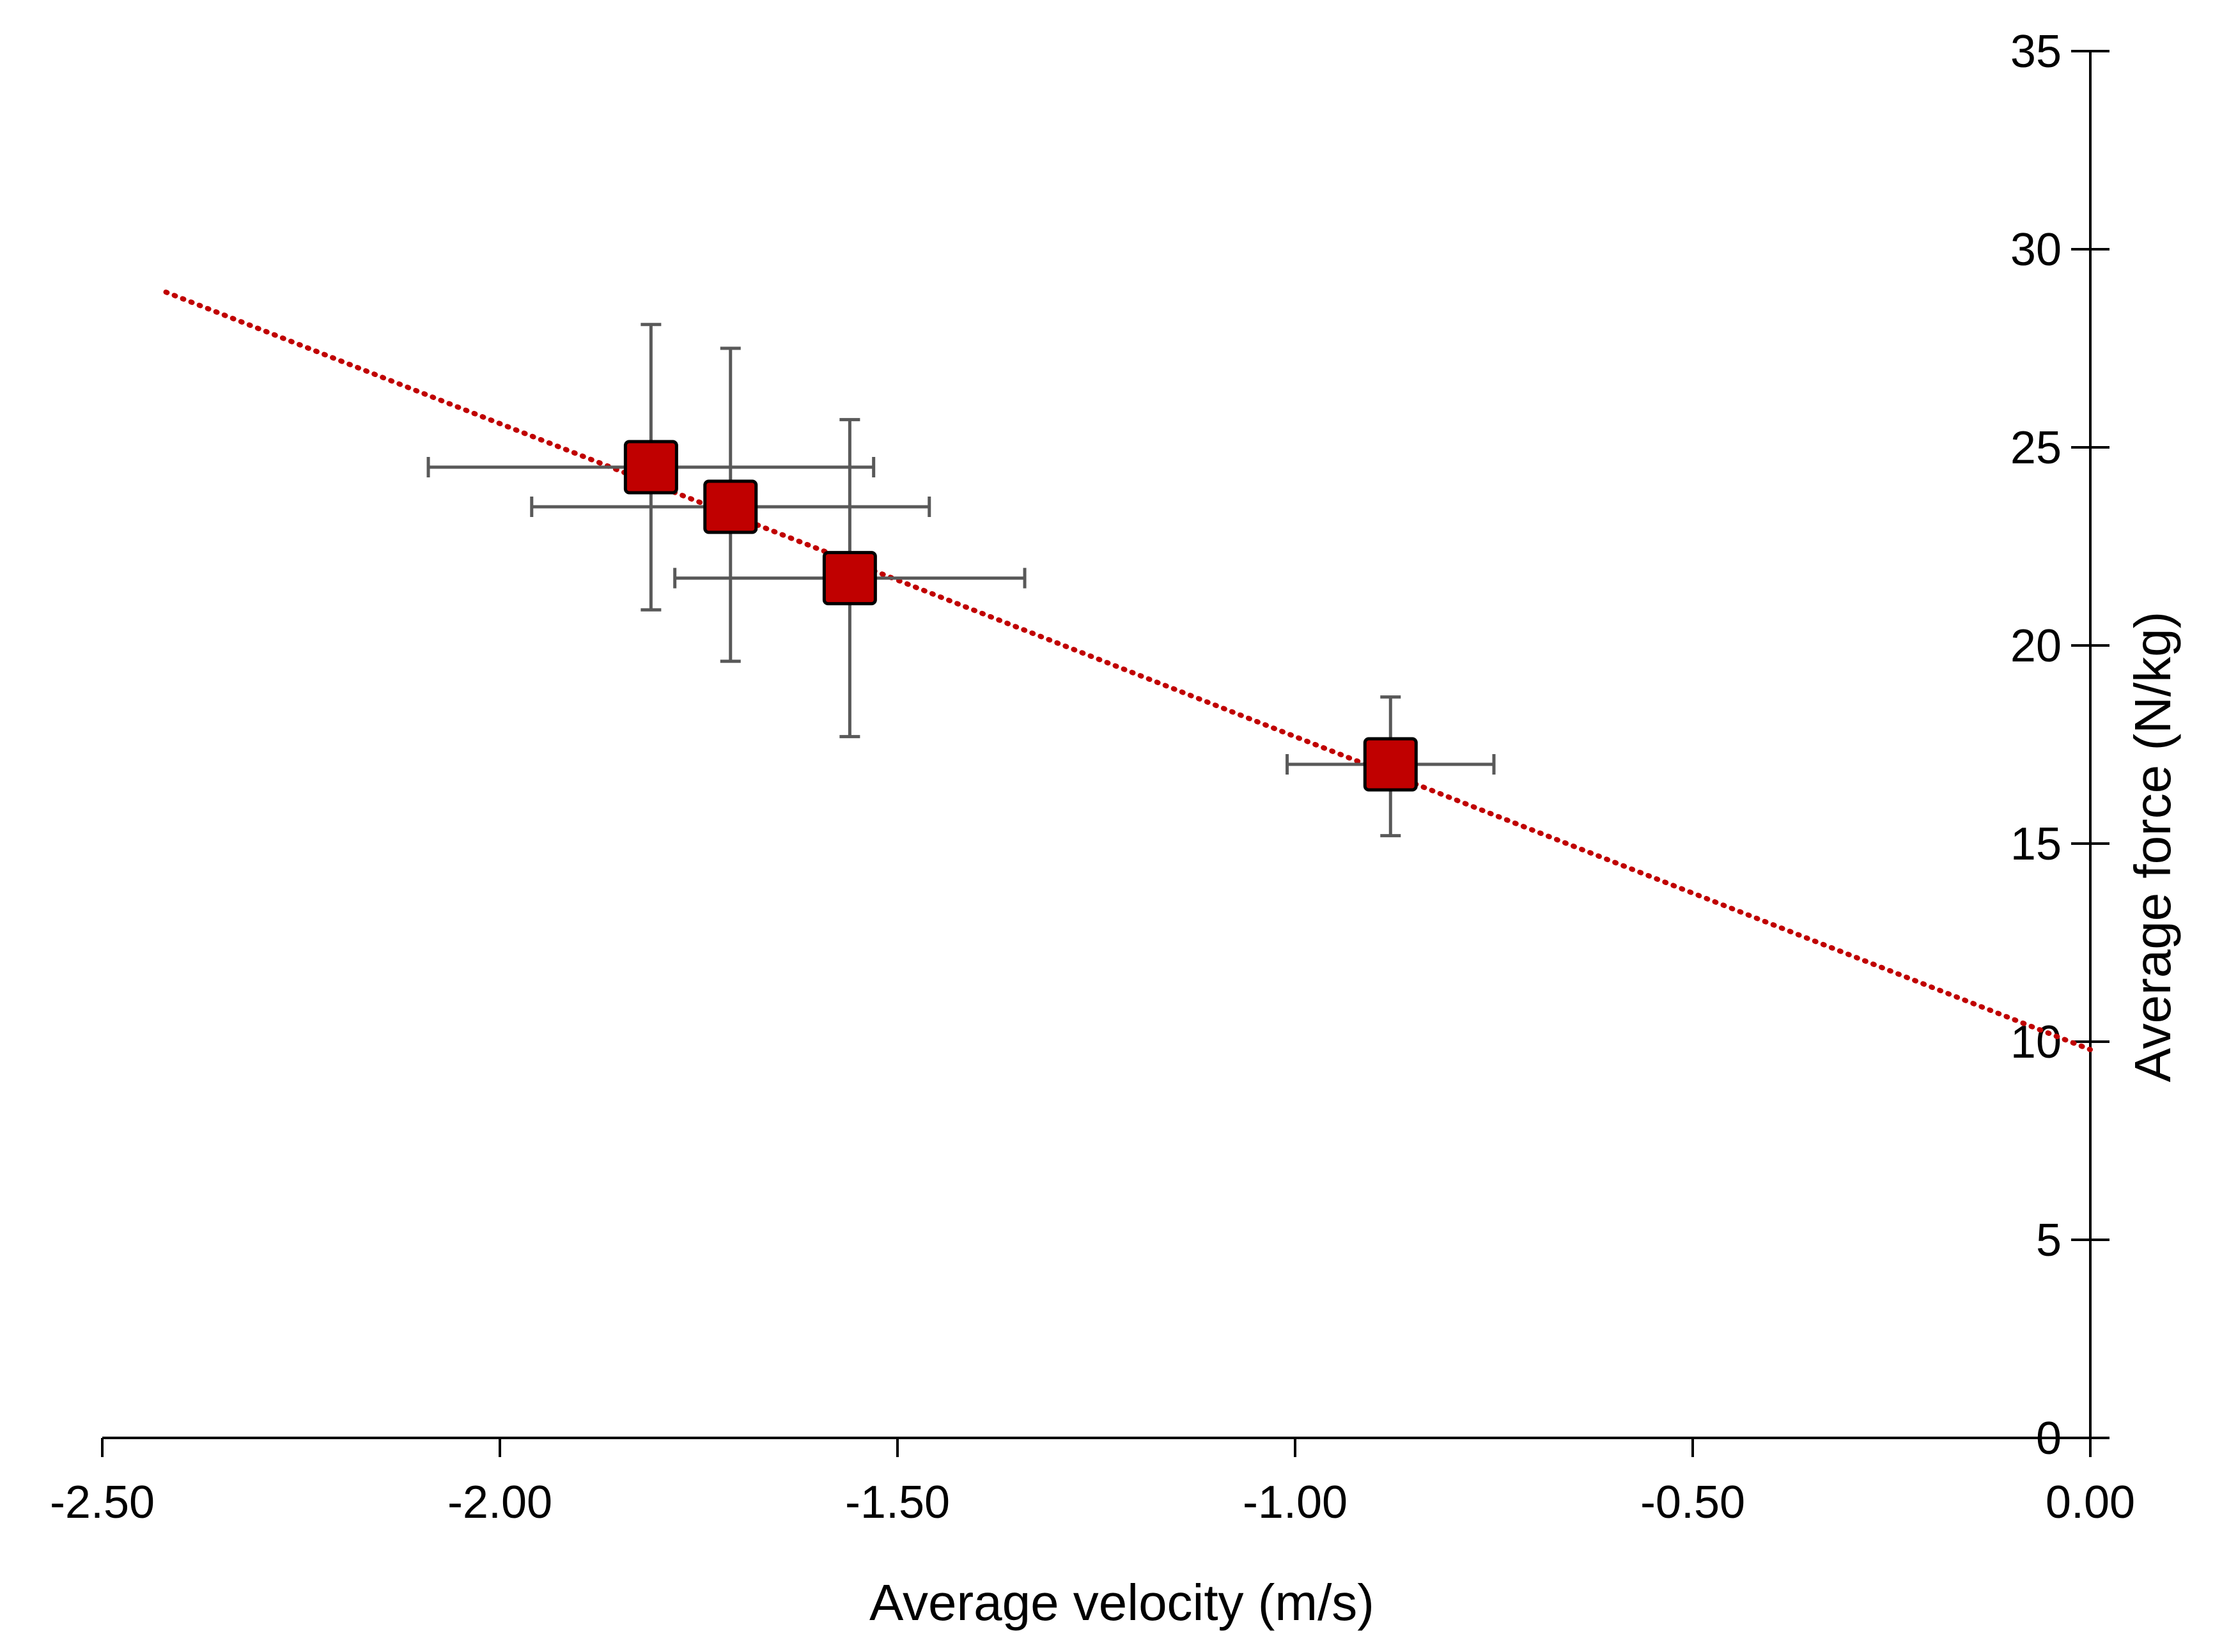 This screenshot has height=1652, width=2222. Describe the element at coordinates (2036, 1042) in the screenshot. I see `y-tick-label: 10` at that location.